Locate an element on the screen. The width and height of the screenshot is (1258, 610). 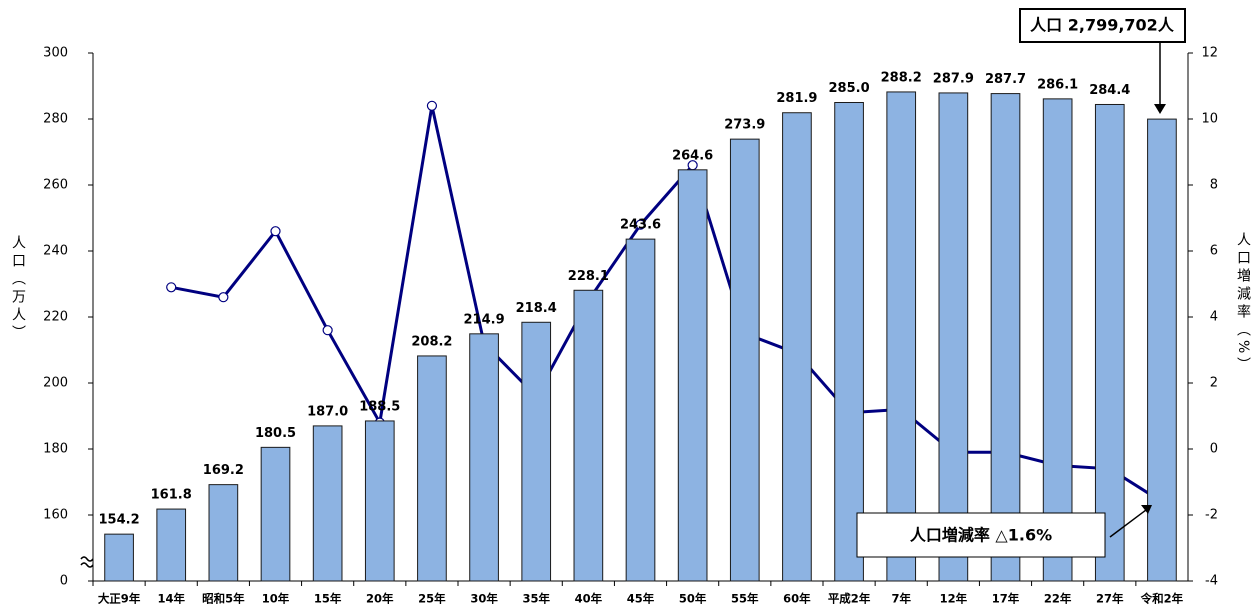
y-tick-label: 180 is located at coordinates (55, 449).